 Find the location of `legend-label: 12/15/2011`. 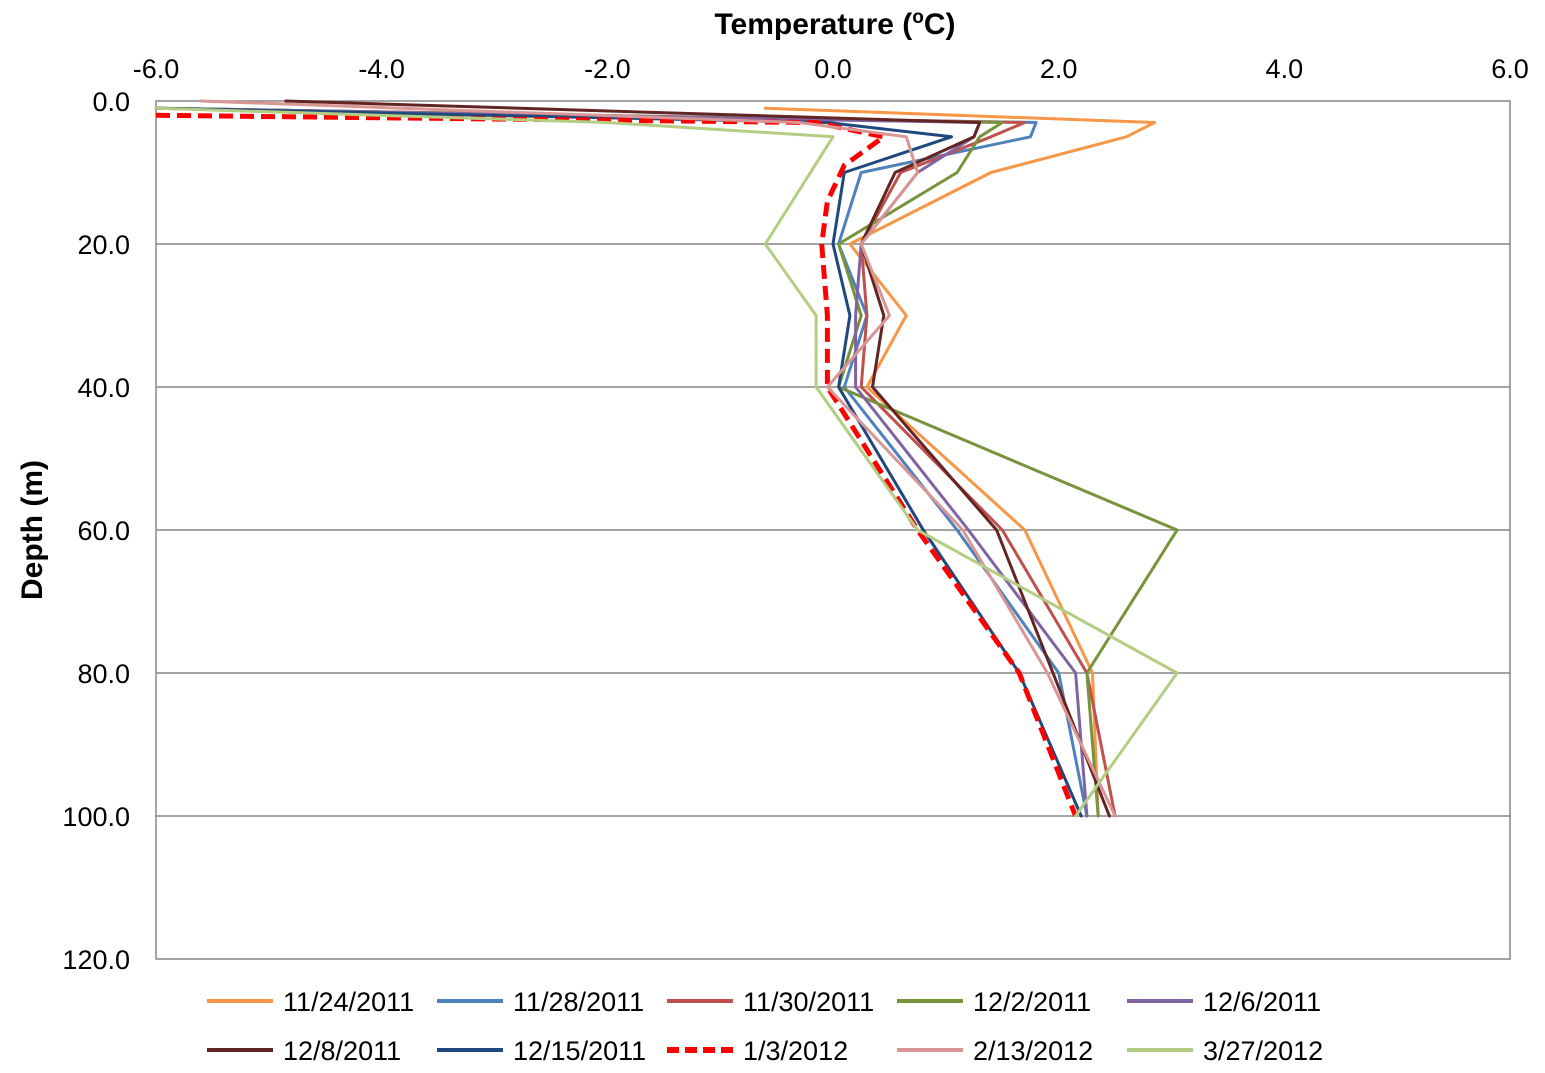

legend-label: 12/15/2011 is located at coordinates (579, 1051).